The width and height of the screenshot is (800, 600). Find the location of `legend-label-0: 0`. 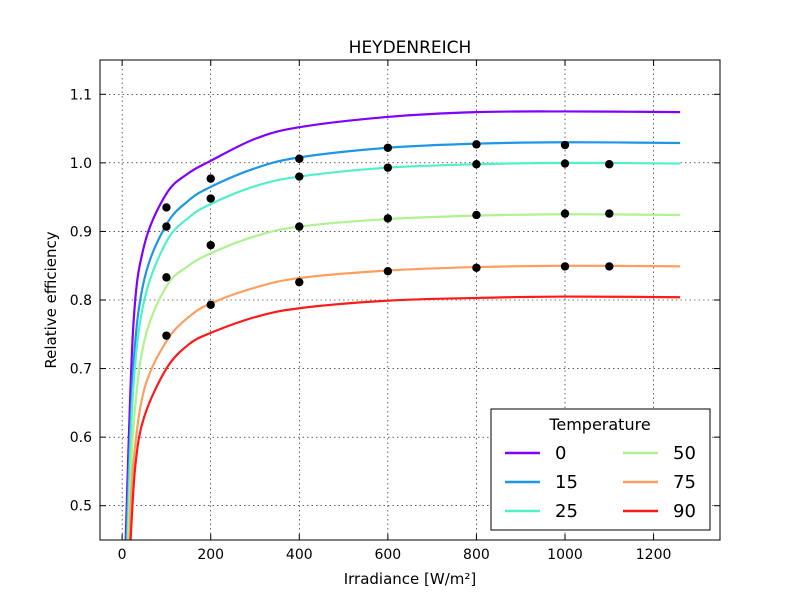

legend-label-0: 0 is located at coordinates (560, 453).